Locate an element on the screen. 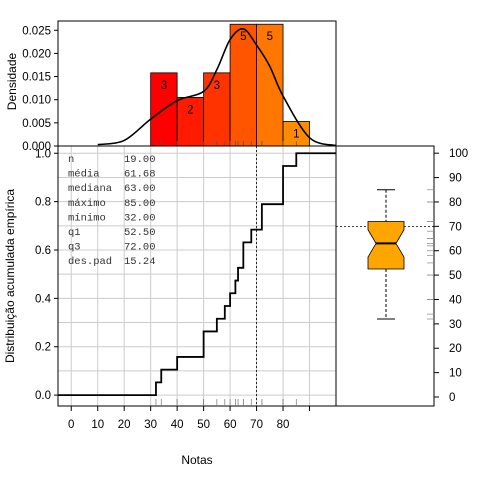 This screenshot has width=480, height=480. stats-label: média is located at coordinates (84, 175).